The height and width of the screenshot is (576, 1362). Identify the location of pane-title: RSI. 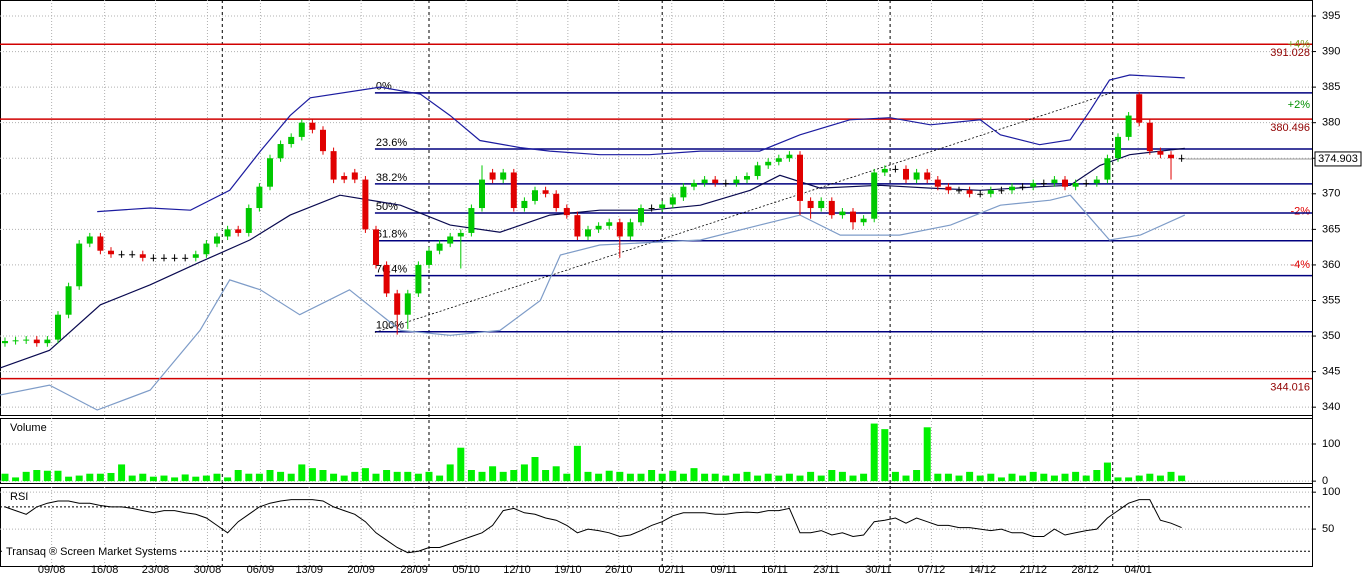
(19, 497).